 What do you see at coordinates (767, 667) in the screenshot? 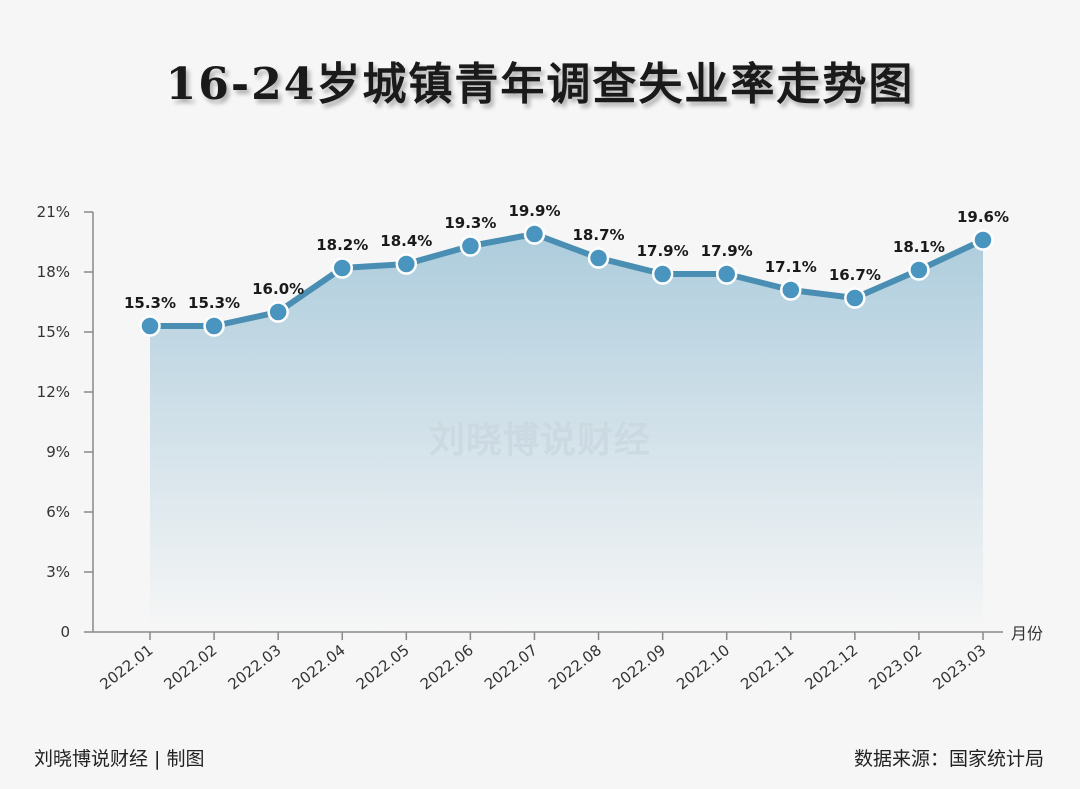
I see `x-tick-label: 2022.11` at bounding box center [767, 667].